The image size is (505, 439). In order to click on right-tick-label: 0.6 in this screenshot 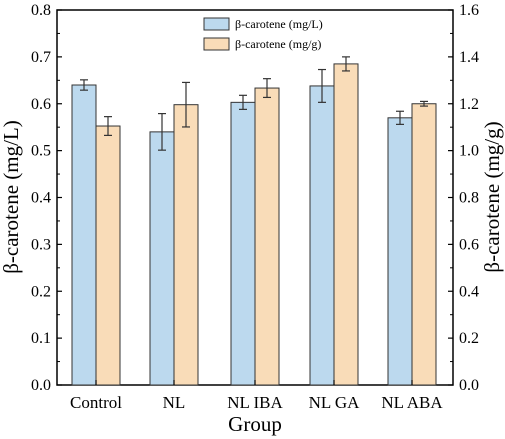, I will do `click(469, 244)`.